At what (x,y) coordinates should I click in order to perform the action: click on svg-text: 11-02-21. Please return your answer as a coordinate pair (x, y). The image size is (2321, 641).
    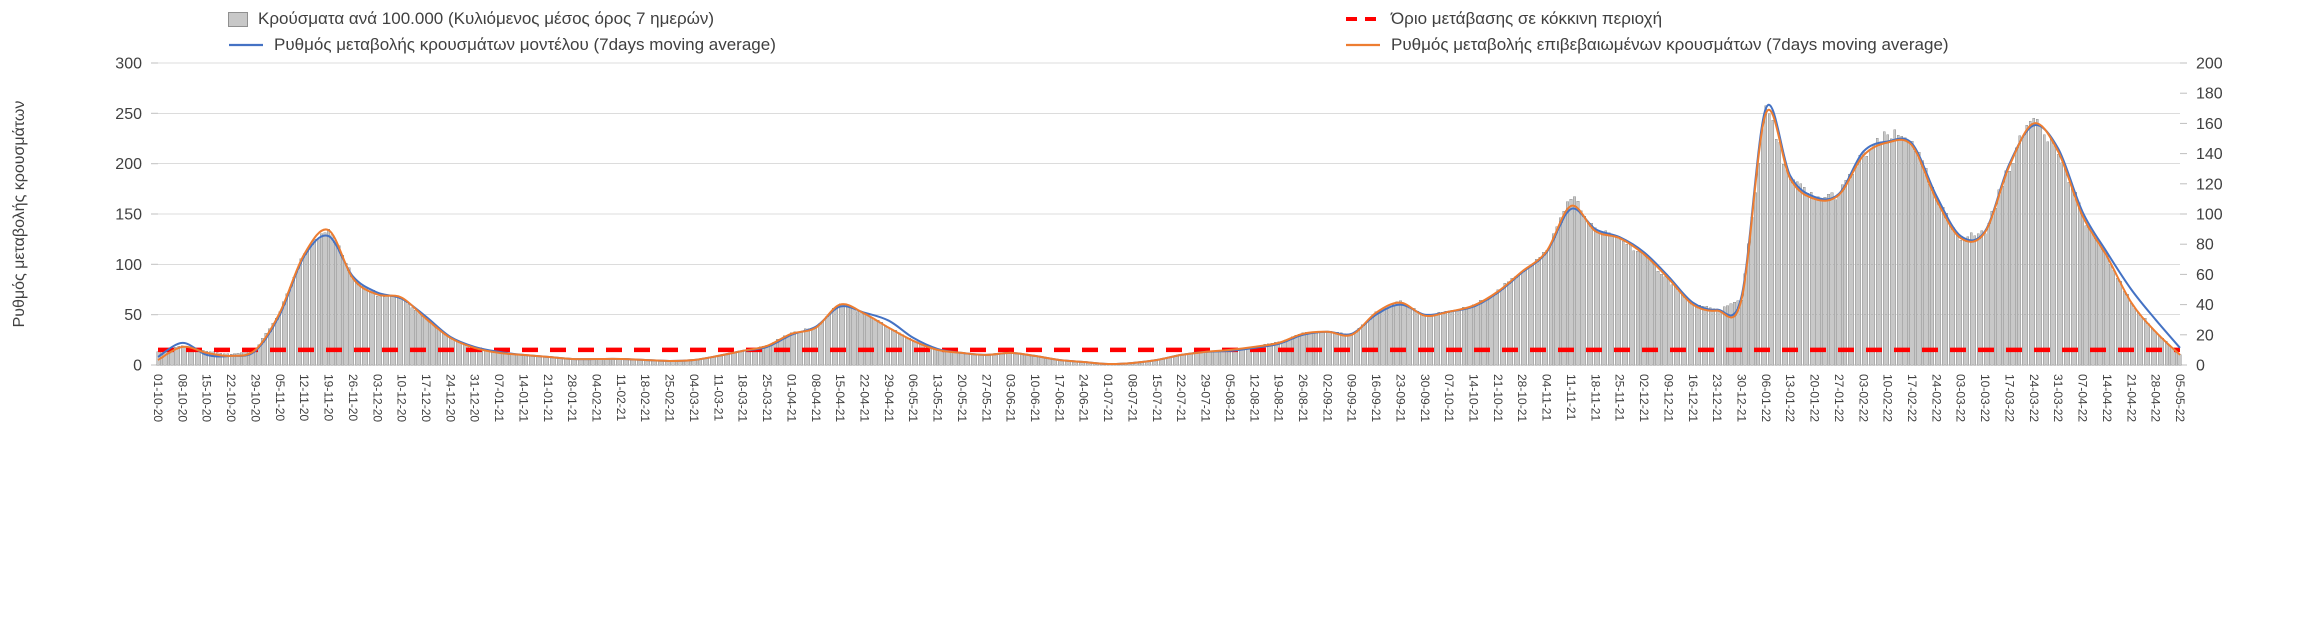
    Looking at the image, I should click on (621, 397).